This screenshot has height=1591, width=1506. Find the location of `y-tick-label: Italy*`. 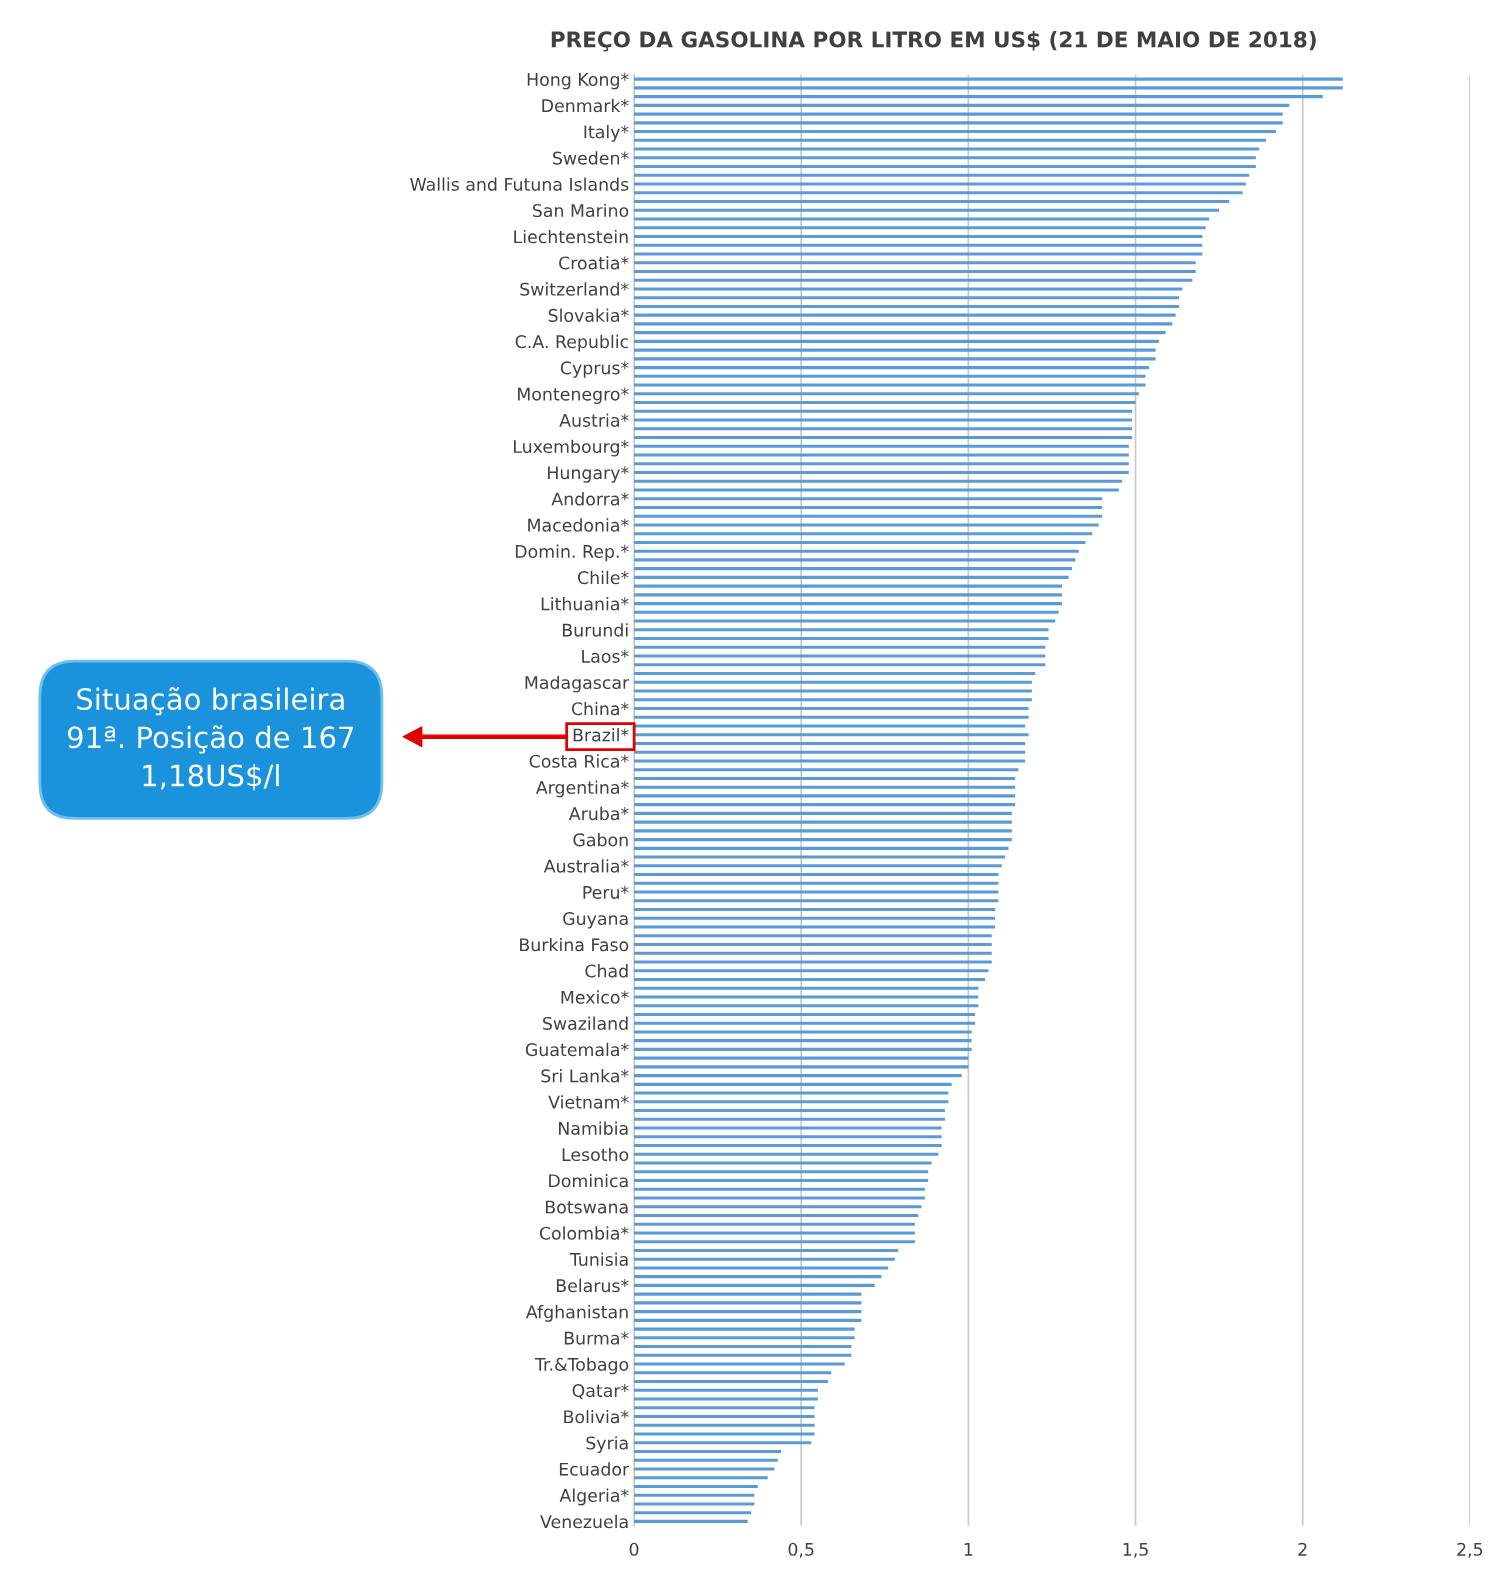

y-tick-label: Italy* is located at coordinates (606, 133).